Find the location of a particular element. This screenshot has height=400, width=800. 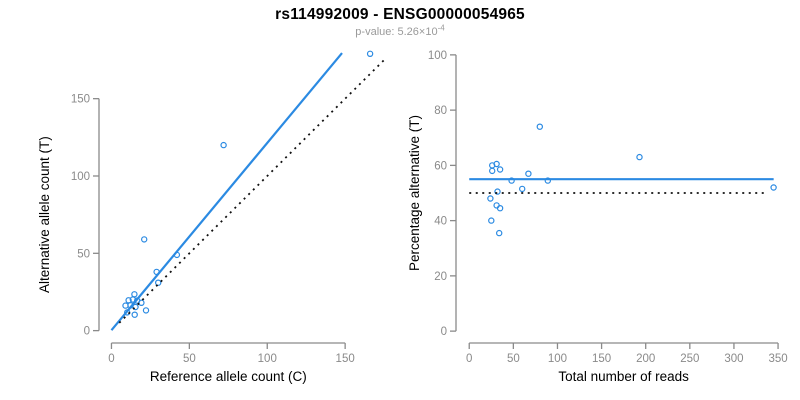

y-tick-label: 50 is located at coordinates (83, 254).